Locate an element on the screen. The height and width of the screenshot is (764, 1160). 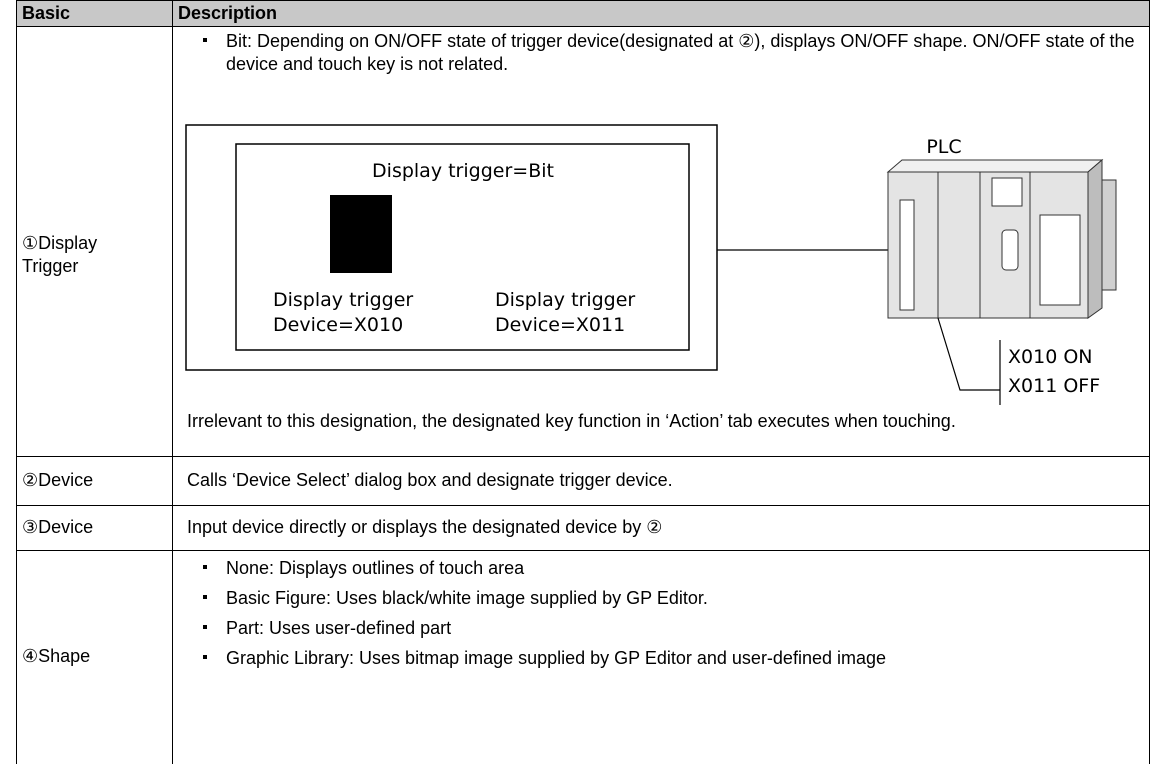
state-line is located at coordinates (968, 354).